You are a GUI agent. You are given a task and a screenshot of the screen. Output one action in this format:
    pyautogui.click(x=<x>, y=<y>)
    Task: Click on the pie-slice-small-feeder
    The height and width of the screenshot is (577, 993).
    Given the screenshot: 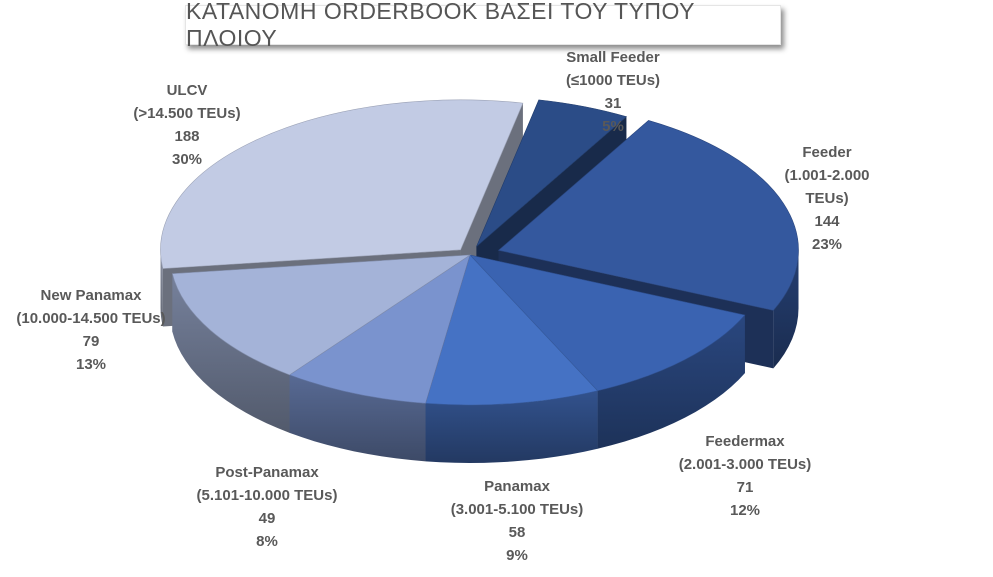 What is the action you would take?
    pyautogui.click(x=552, y=173)
    